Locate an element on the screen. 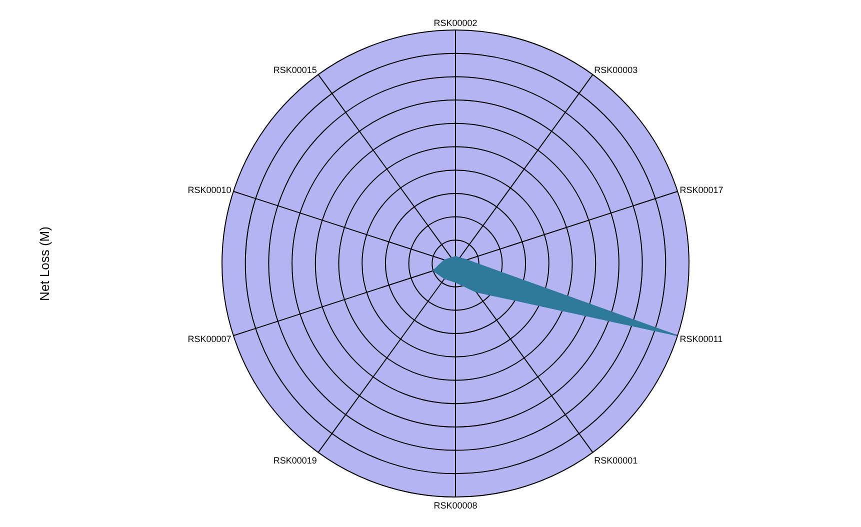 This screenshot has width=861, height=527. spoke-label: RSK00008 is located at coordinates (456, 505).